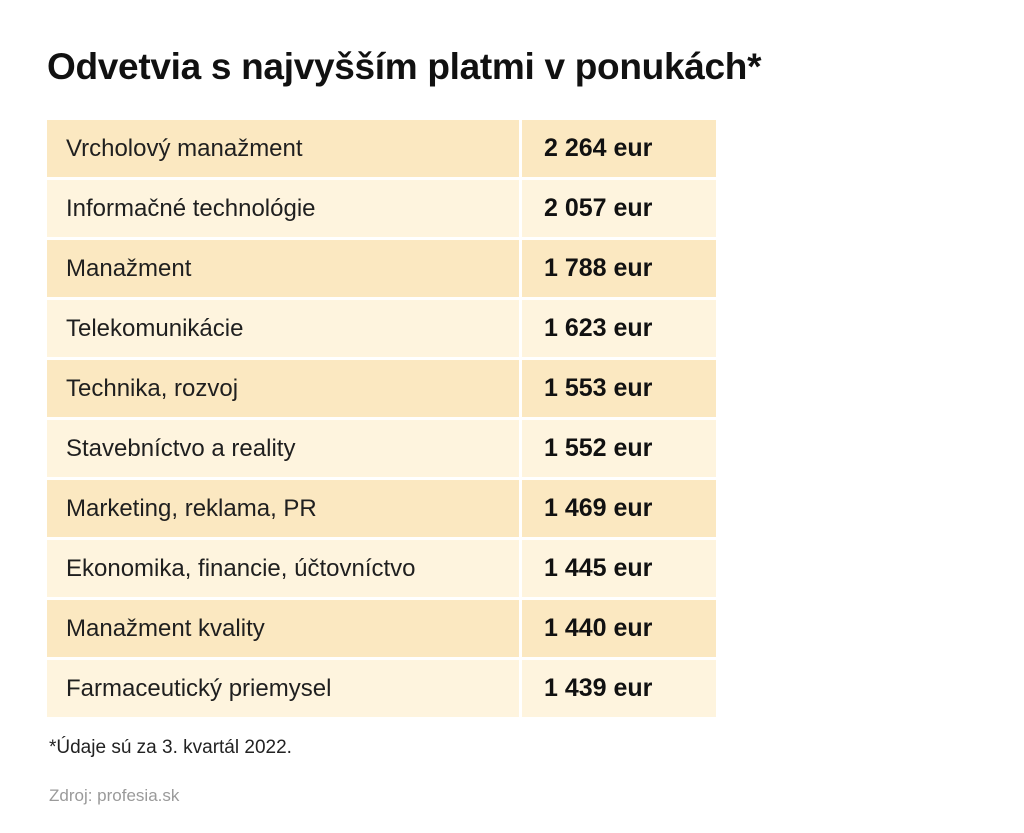 The image size is (1024, 833). I want to click on table-row: Informačné technológie 2 057 eur, so click(381, 208).